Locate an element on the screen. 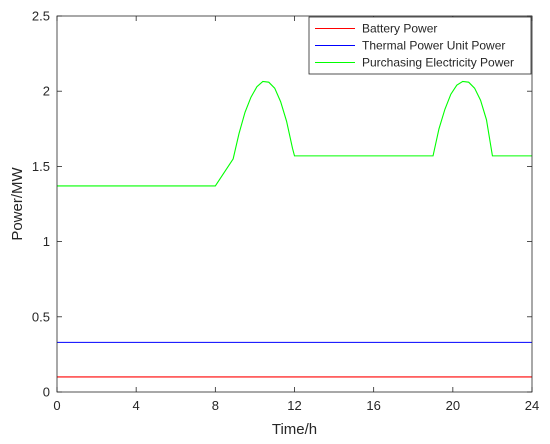 This screenshot has width=550, height=444. y-tick-label: 1.5 is located at coordinates (41, 166).